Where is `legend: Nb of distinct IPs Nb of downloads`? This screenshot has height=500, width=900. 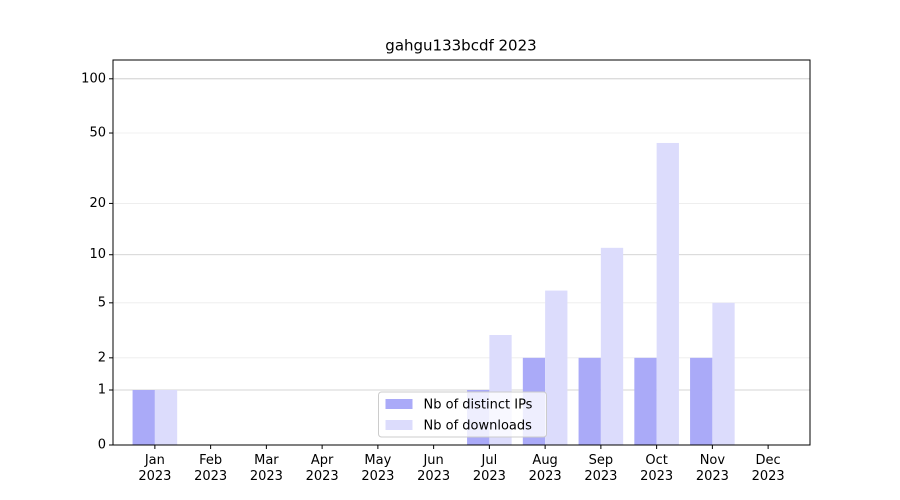 legend: Nb of distinct IPs Nb of downloads is located at coordinates (462, 414).